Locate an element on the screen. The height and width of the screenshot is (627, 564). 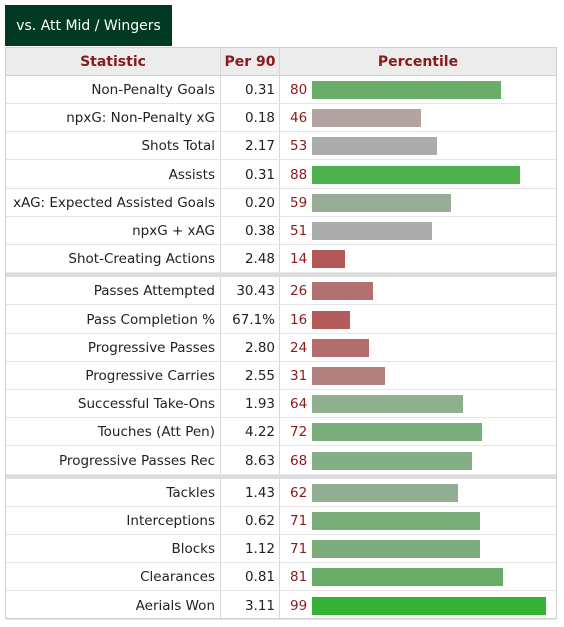
stat-name: Shots Total is located at coordinates (178, 146).